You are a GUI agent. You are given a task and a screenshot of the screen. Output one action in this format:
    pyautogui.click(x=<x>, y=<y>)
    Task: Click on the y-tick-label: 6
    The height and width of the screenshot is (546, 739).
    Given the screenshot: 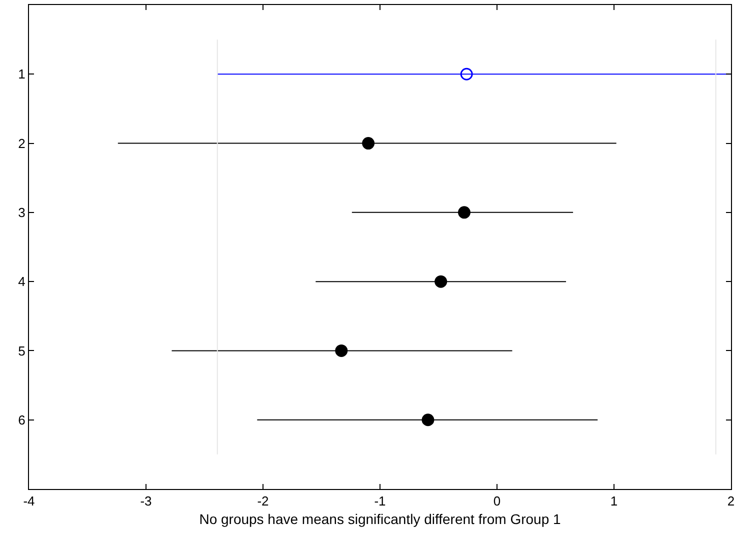 What is the action you would take?
    pyautogui.click(x=22, y=420)
    